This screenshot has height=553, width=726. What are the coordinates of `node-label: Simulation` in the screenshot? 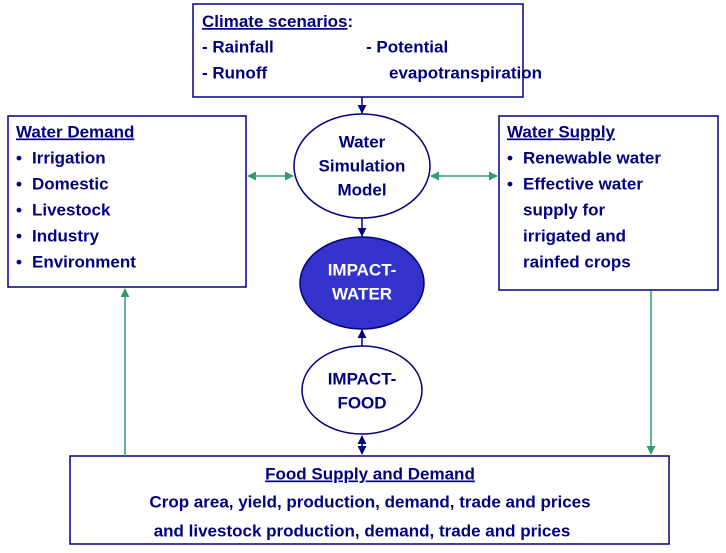 It's located at (362, 165).